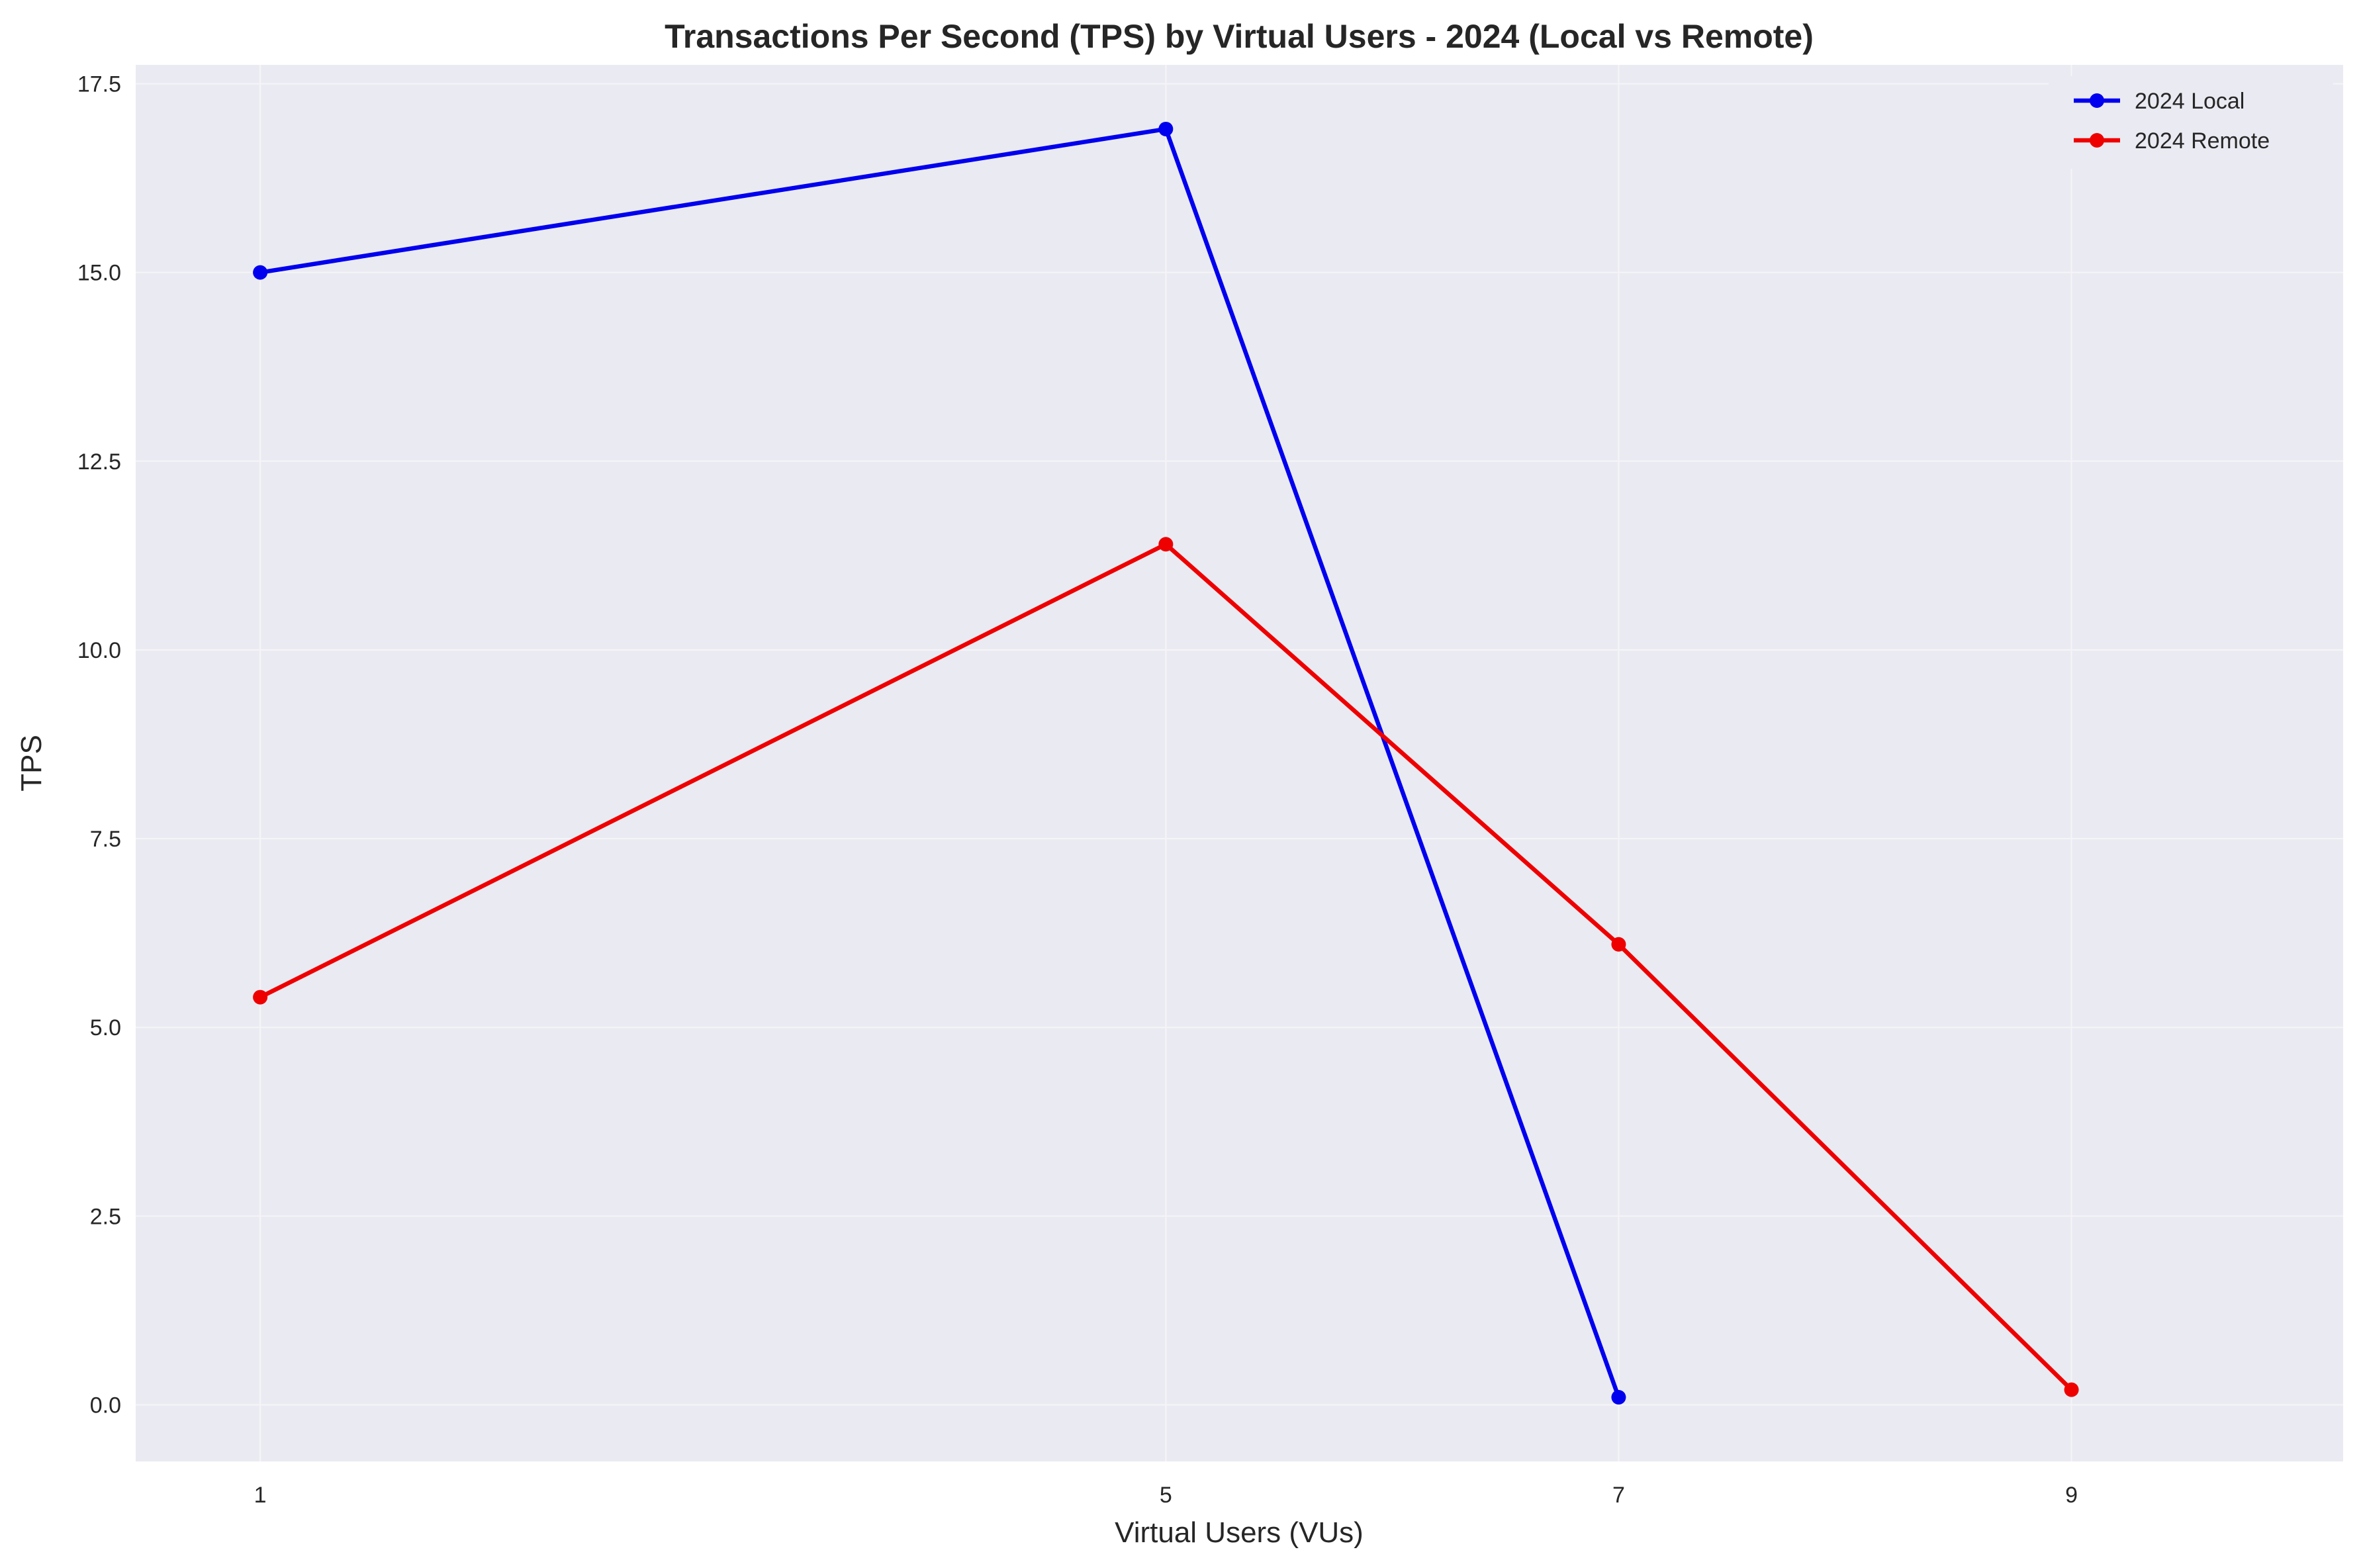 The width and height of the screenshot is (2363, 1568). I want to click on legend: 2024 Local 2024 Remote, so click(2191, 122).